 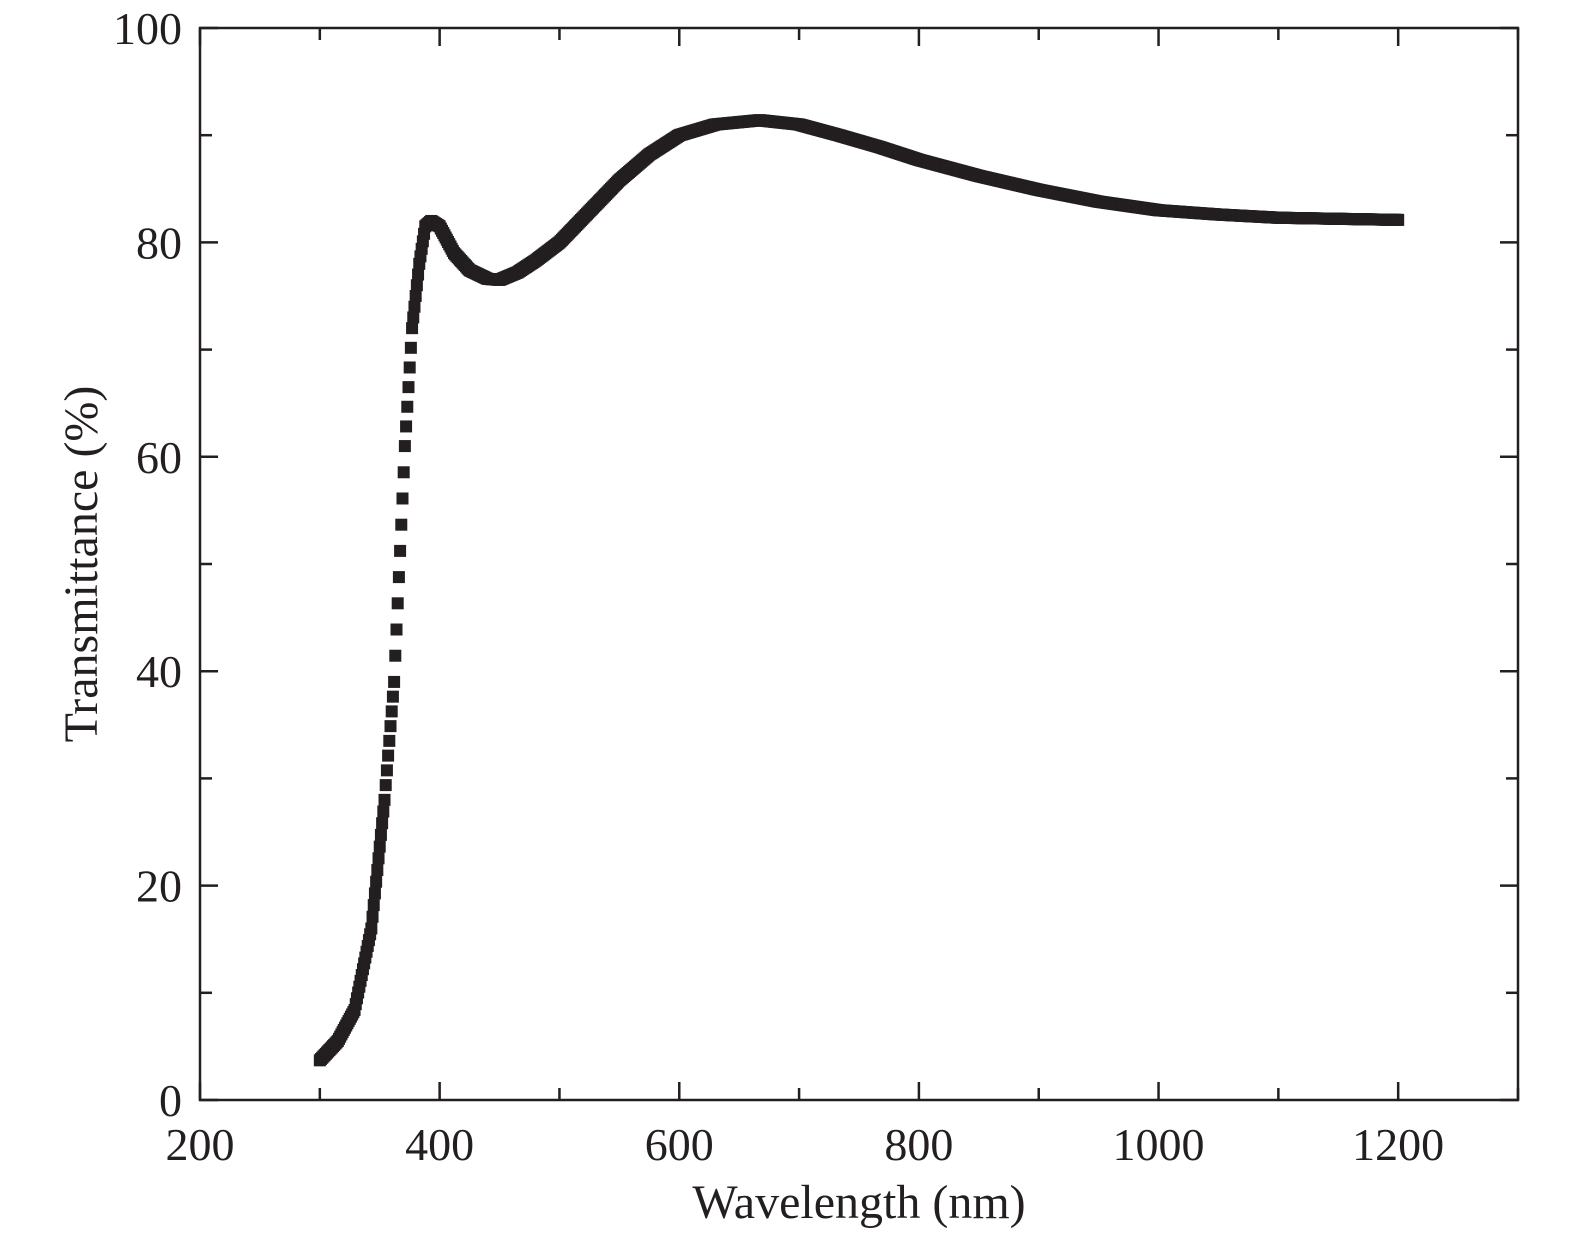 What do you see at coordinates (918, 1144) in the screenshot?
I see `x-tick-label: 800` at bounding box center [918, 1144].